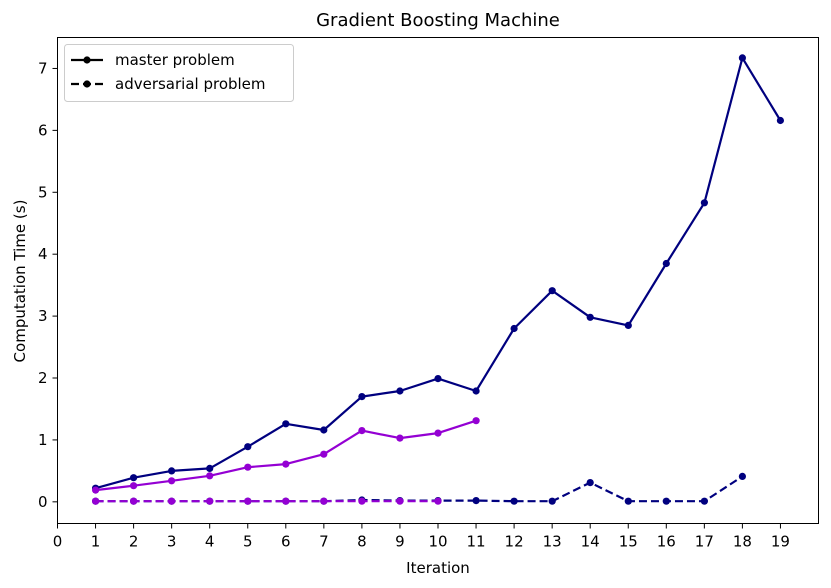  What do you see at coordinates (421, 537) in the screenshot?
I see `x-axis: 0 1 2 3 4 5 6 7 8 9 10 11 12 13 14 15 16 17 18 19` at bounding box center [421, 537].